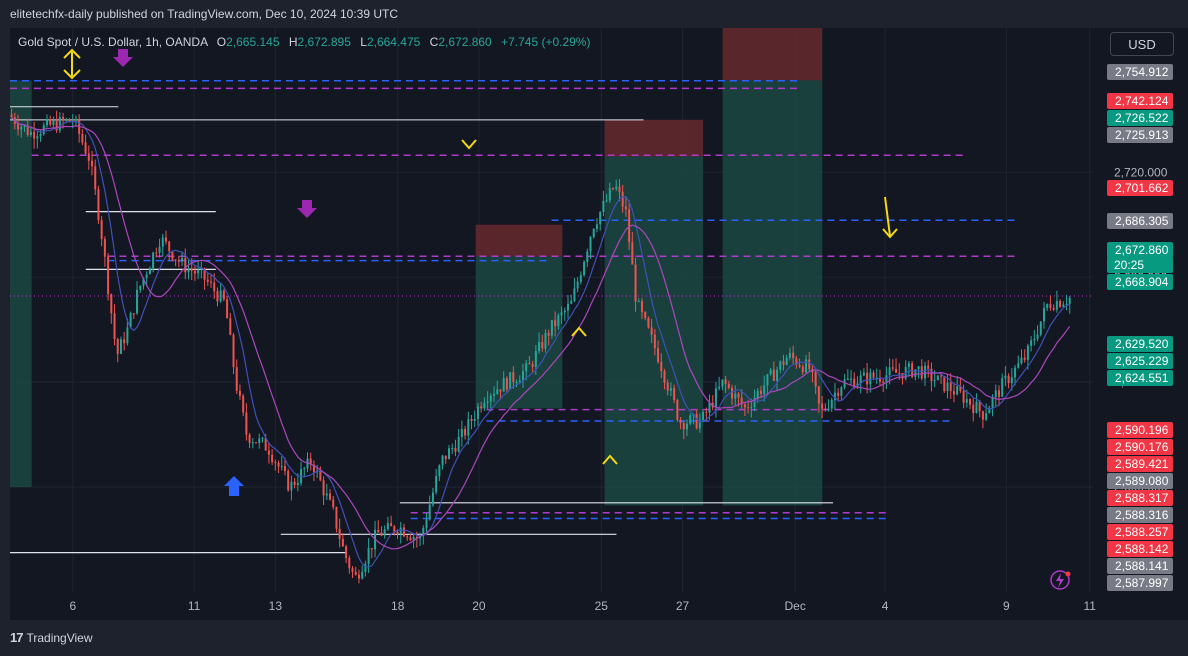 The width and height of the screenshot is (1188, 656). What do you see at coordinates (551, 606) in the screenshot?
I see `time-axis` at bounding box center [551, 606].